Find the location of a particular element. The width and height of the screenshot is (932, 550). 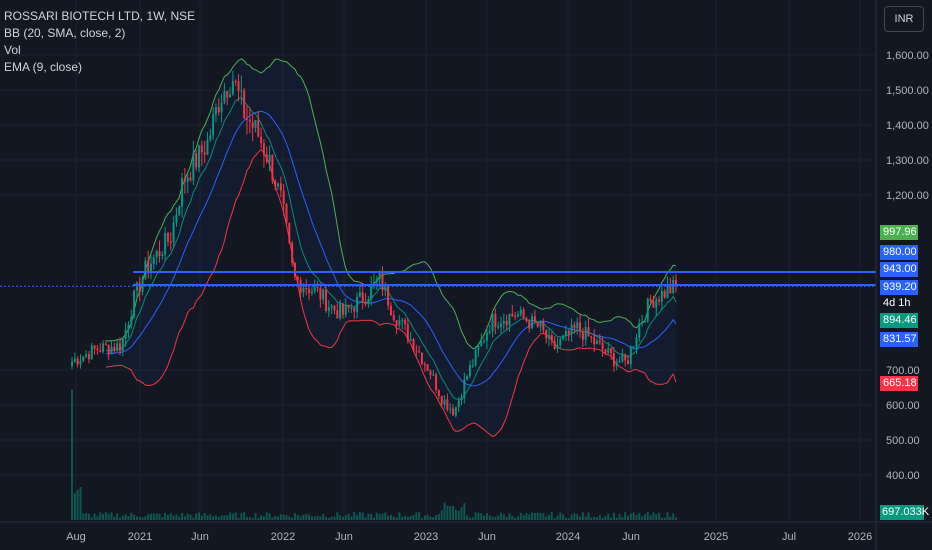

legend-vol: Vol is located at coordinates (12, 50).